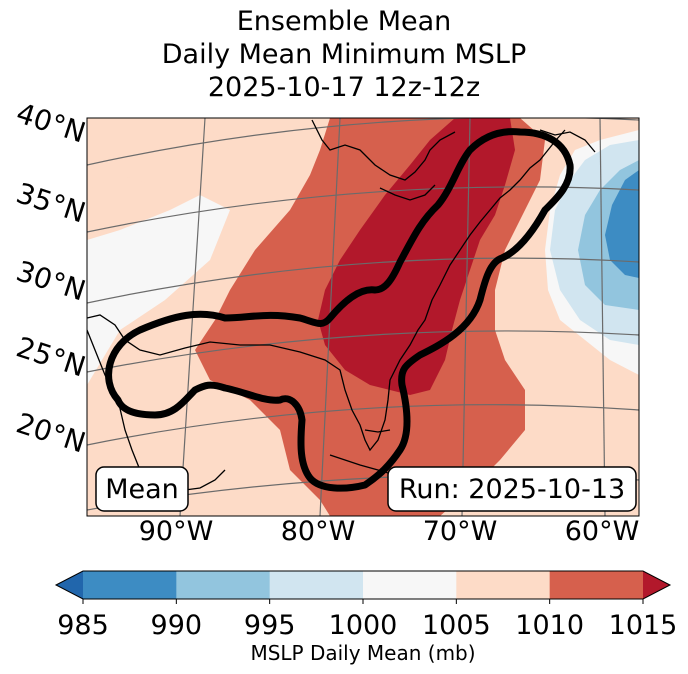  Describe the element at coordinates (344, 21) in the screenshot. I see `title-line-1: Ensemble Mean` at that location.